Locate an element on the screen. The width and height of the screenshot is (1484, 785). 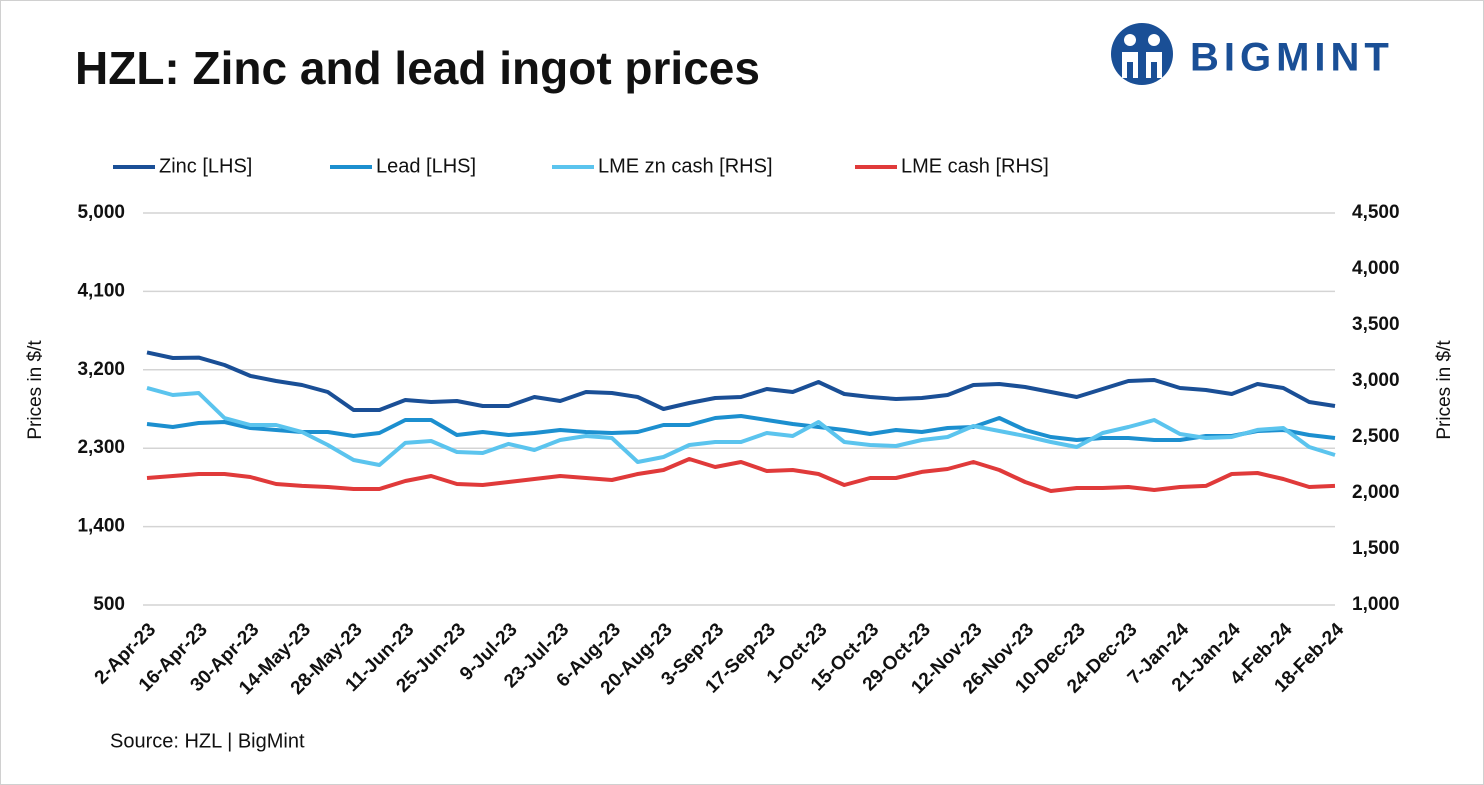
source: Source: HZL | BigMint is located at coordinates (207, 741).